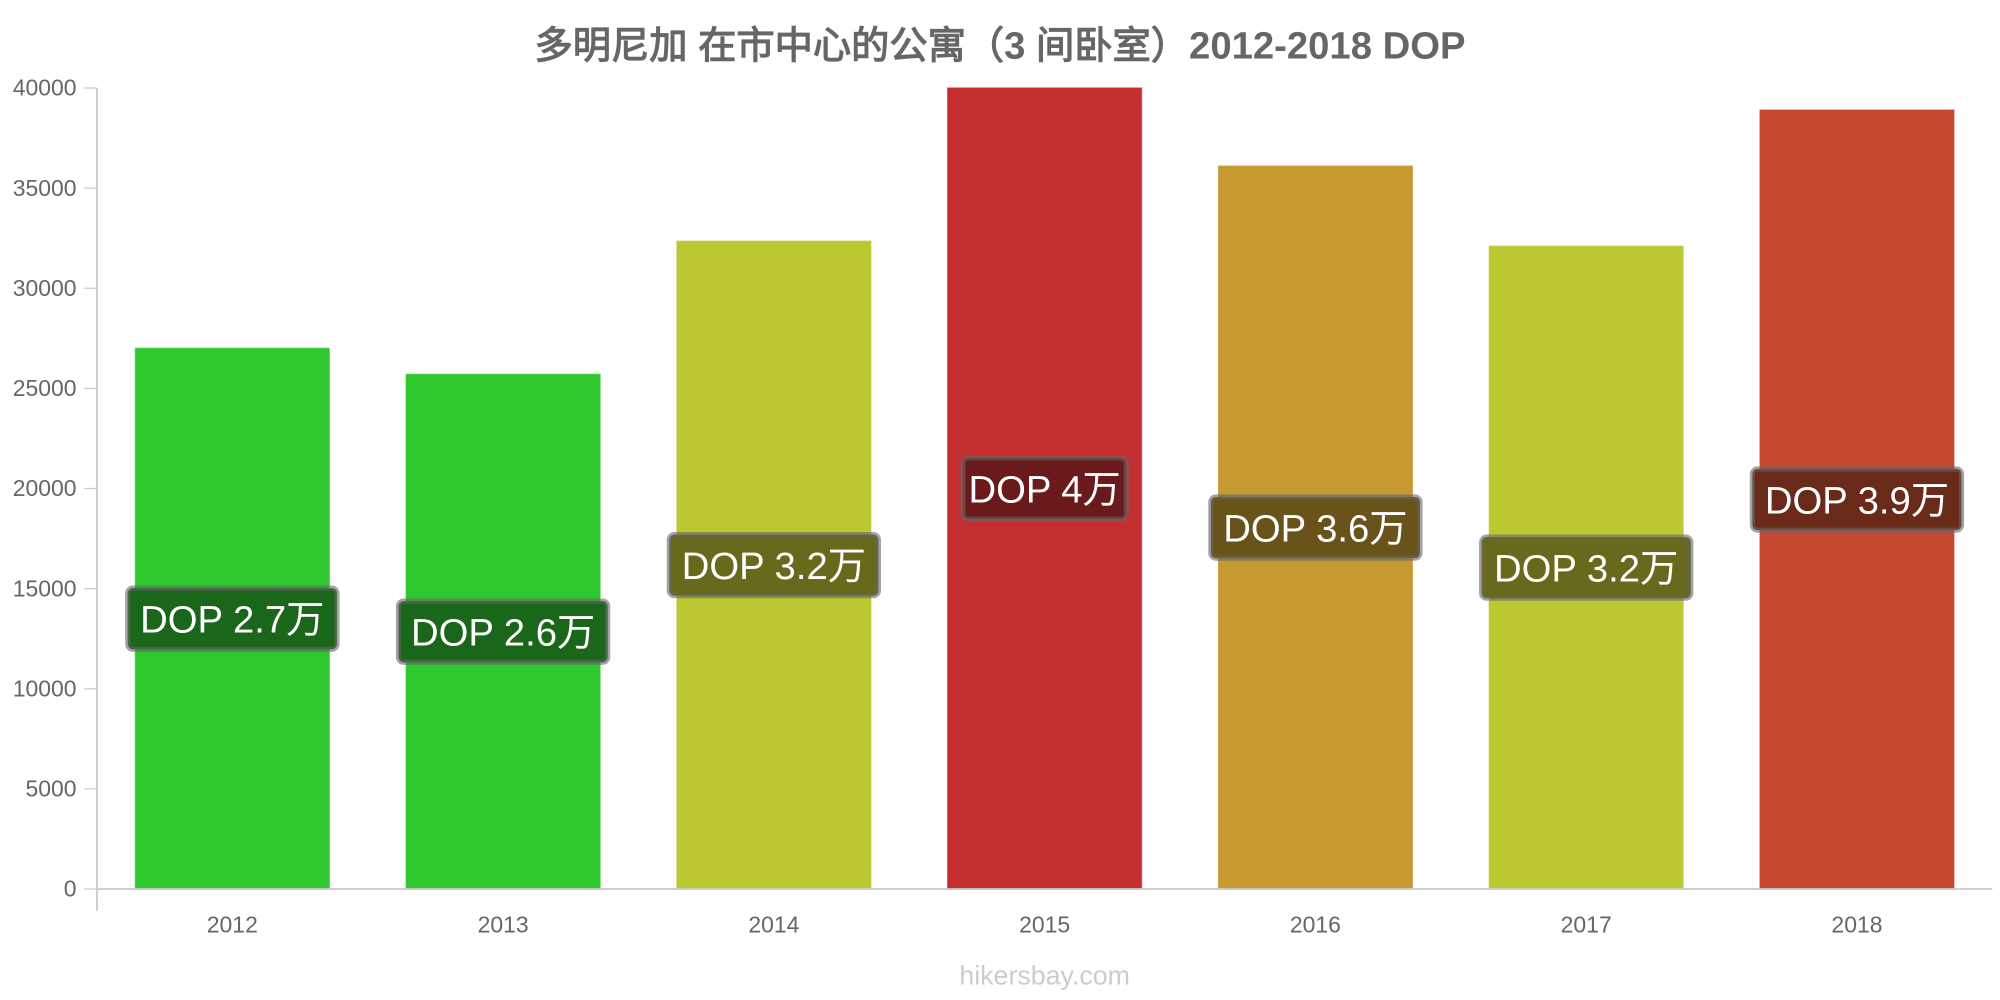 This screenshot has width=2000, height=1000. What do you see at coordinates (45, 388) in the screenshot?
I see `y-tick-label: 25000` at bounding box center [45, 388].